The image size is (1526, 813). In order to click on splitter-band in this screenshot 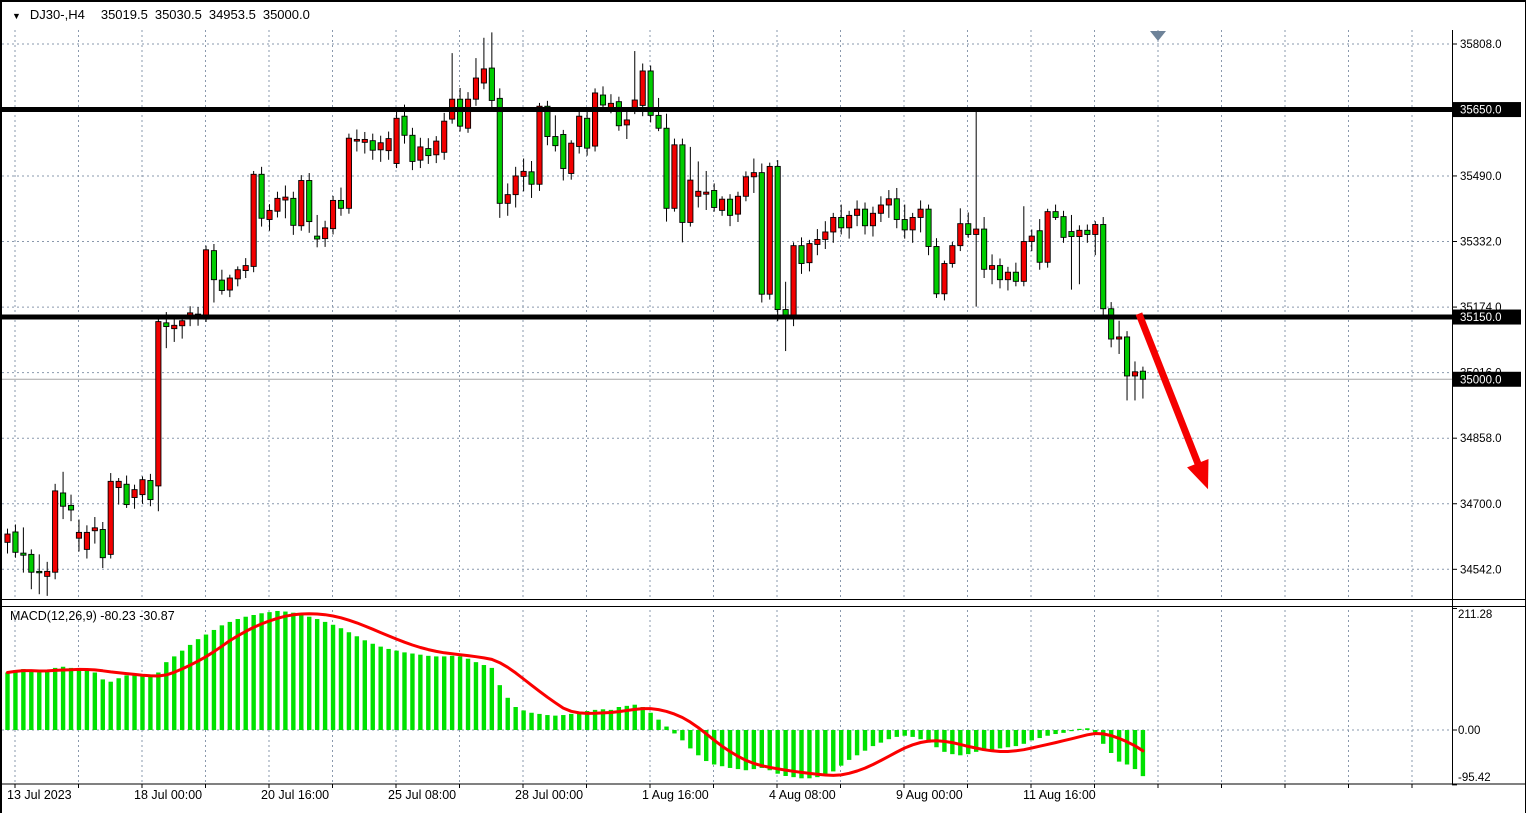, I will do `click(763, 603)`.